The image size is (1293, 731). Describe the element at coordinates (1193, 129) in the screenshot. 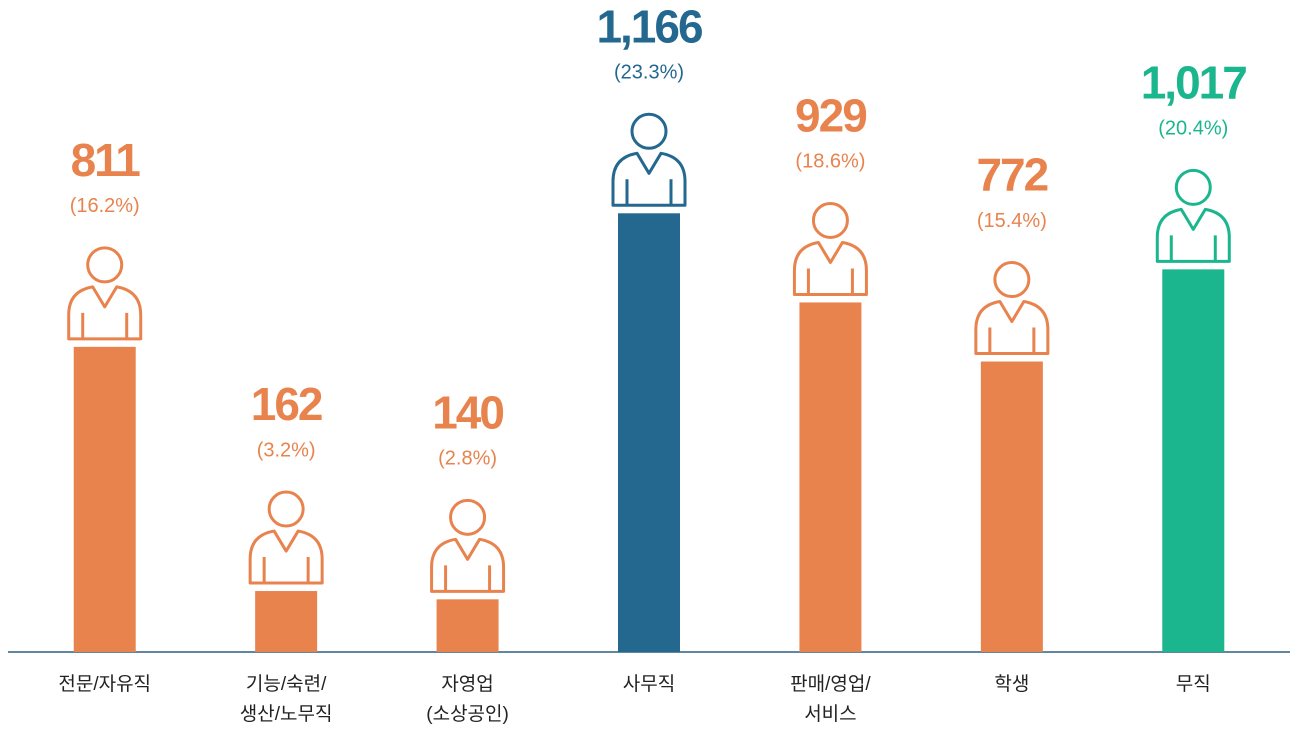

I see `share-label: (20.4%)` at that location.